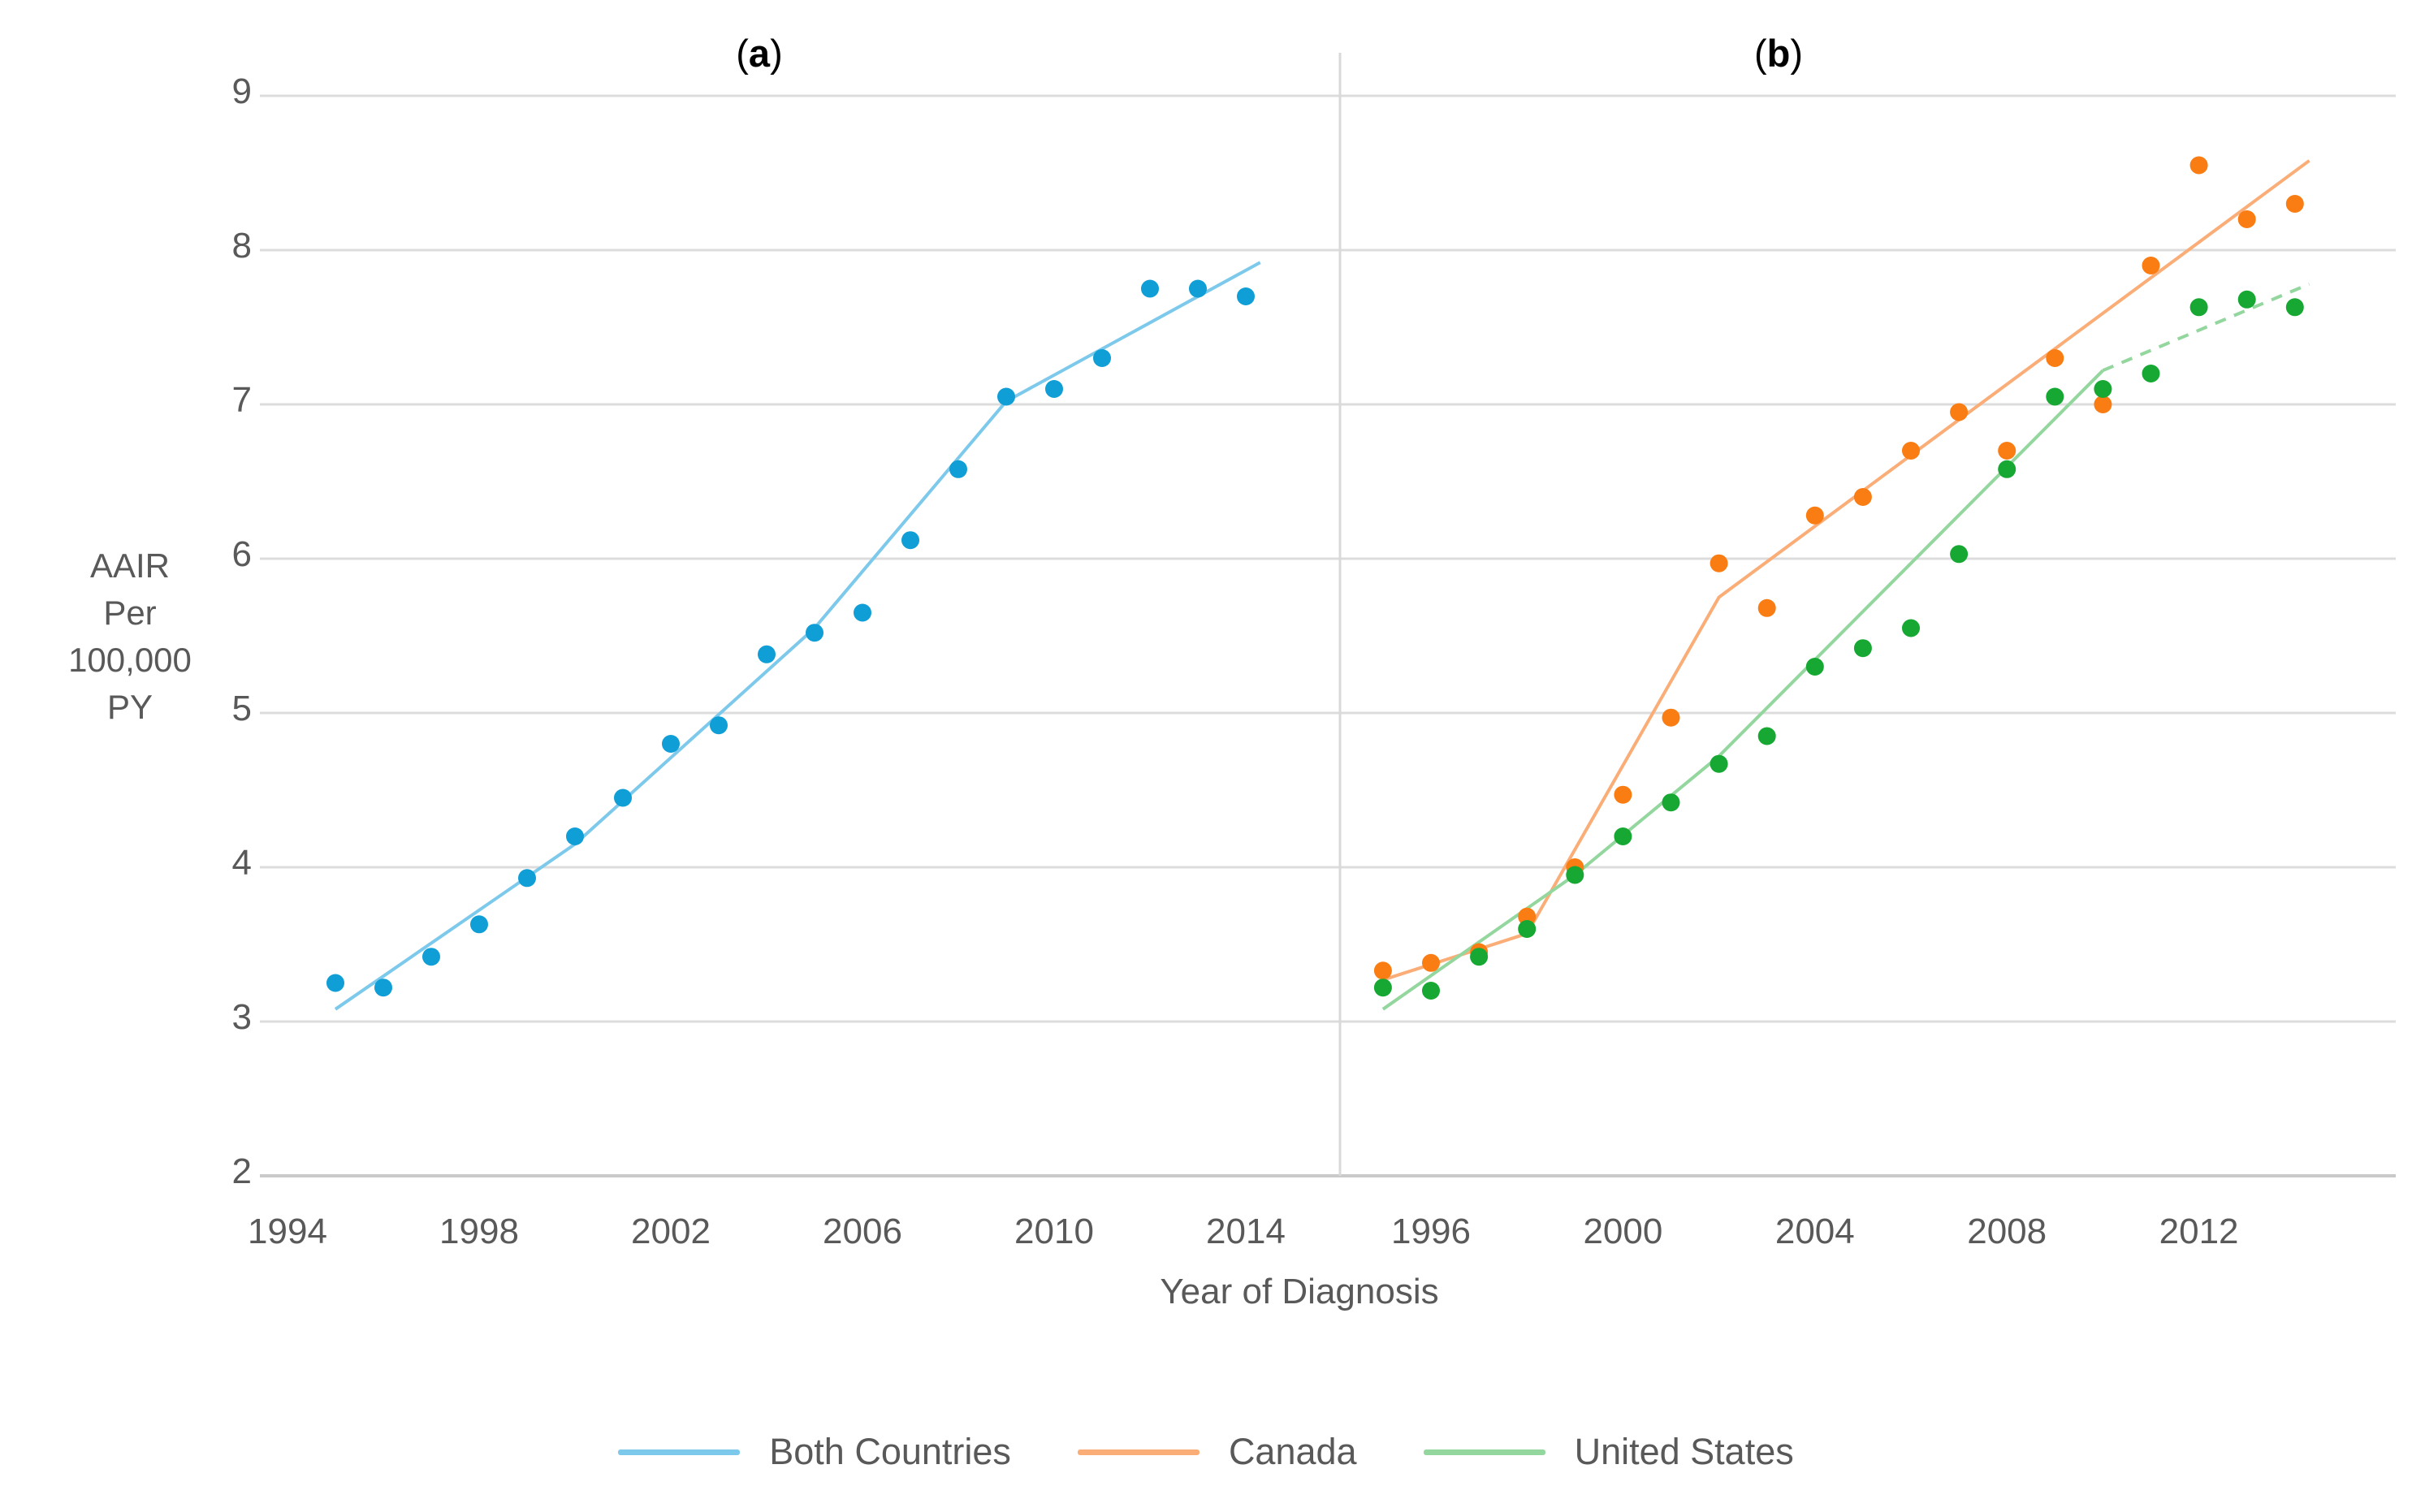 Image resolution: width=2412 pixels, height=1512 pixels. Describe the element at coordinates (1575, 875) in the screenshot. I see `data-point-united-states-1999` at that location.